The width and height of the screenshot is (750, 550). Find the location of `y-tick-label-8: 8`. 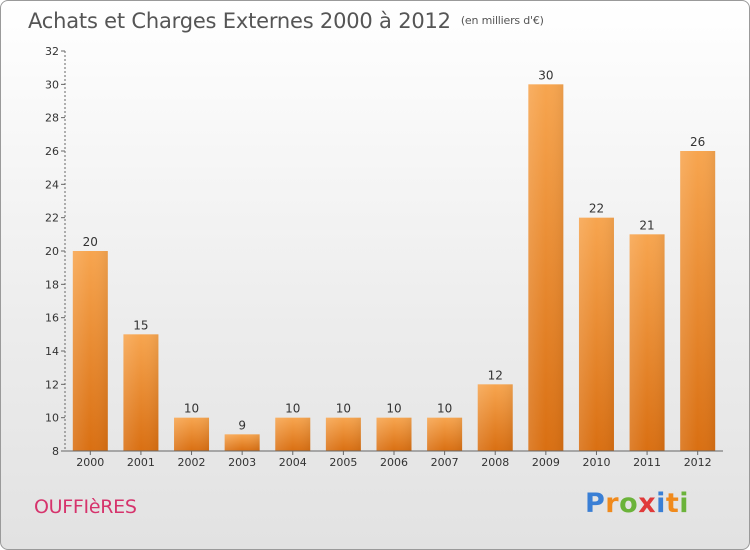

y-tick-label-8: 8 is located at coordinates (55, 451).